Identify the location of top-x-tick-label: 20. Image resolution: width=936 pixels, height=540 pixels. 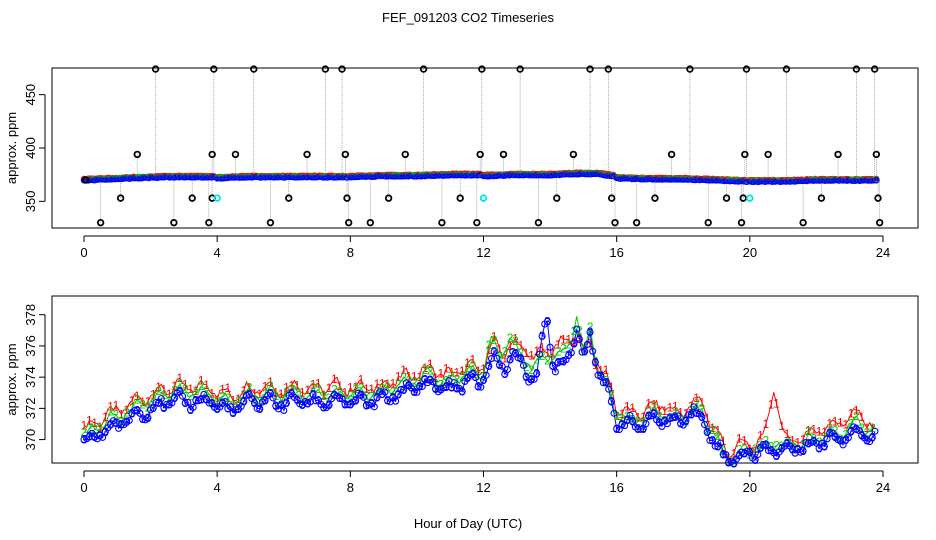
(750, 252).